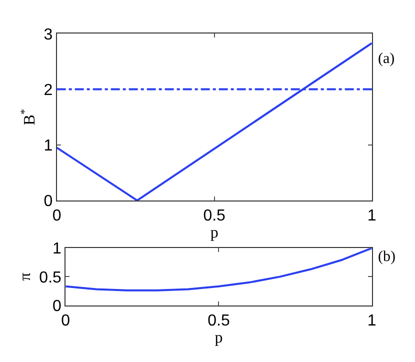 The width and height of the screenshot is (415, 362). Describe the element at coordinates (386, 59) in the screenshot. I see `text: (a)` at that location.